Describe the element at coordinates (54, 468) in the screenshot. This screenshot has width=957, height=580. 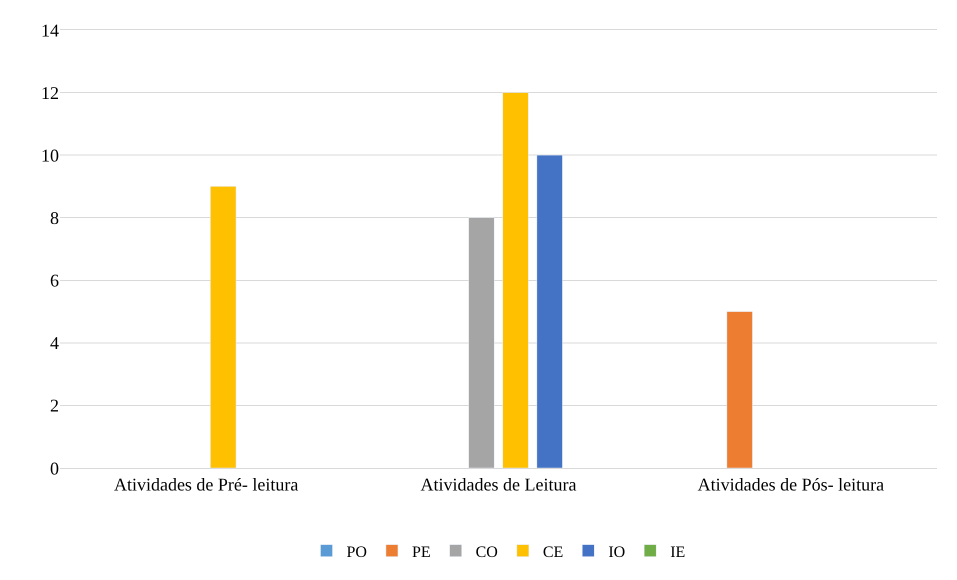
I see `y-tick-label: 0` at that location.